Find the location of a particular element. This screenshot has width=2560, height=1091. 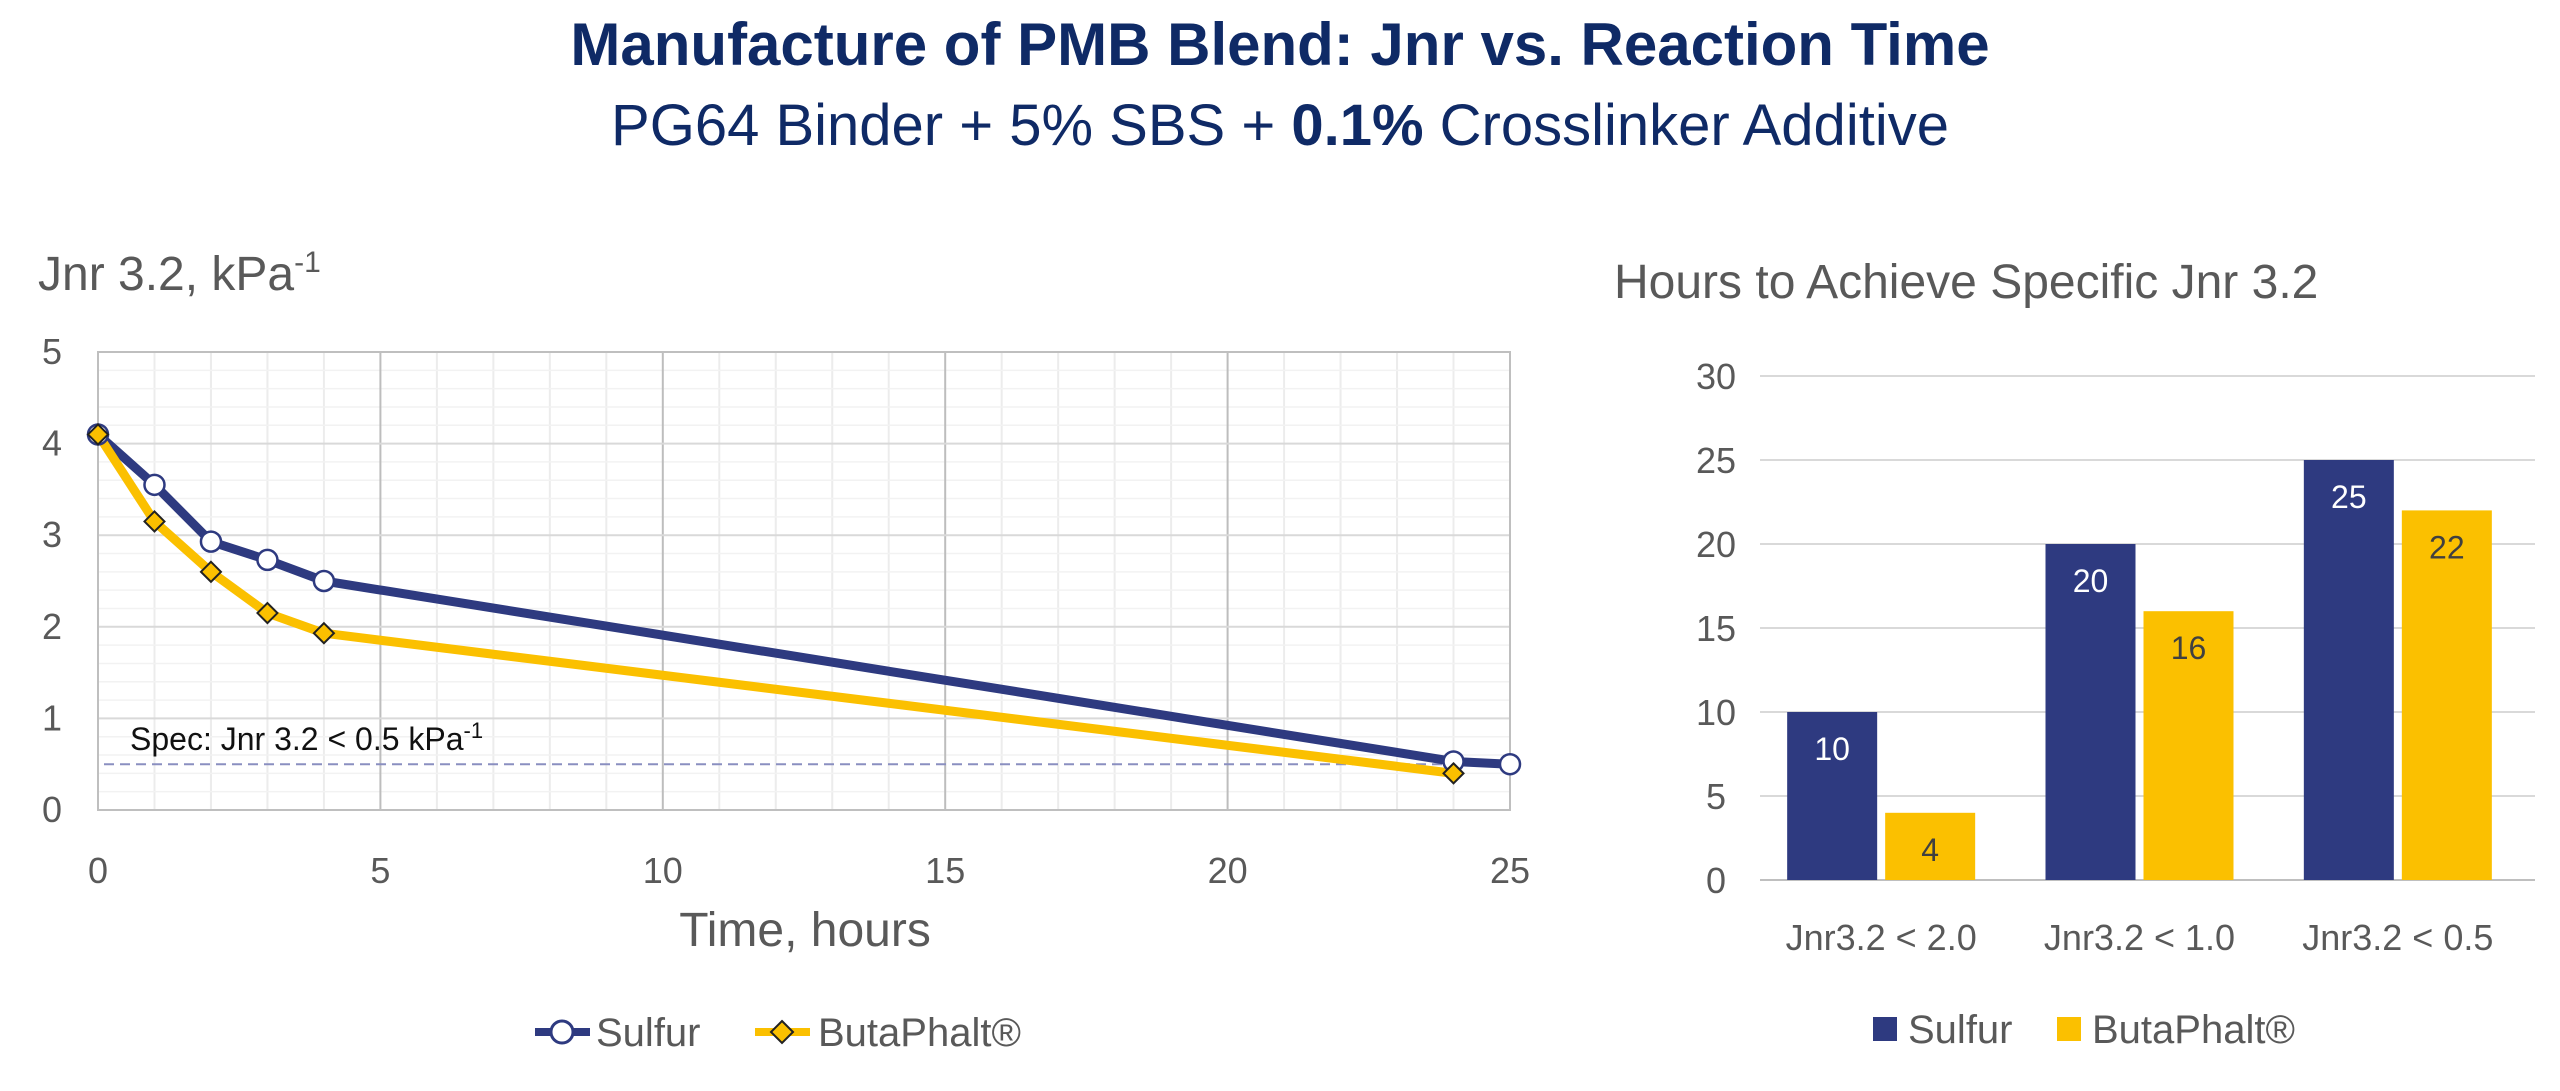

legend-swatch-sulfur is located at coordinates (1885, 1029).